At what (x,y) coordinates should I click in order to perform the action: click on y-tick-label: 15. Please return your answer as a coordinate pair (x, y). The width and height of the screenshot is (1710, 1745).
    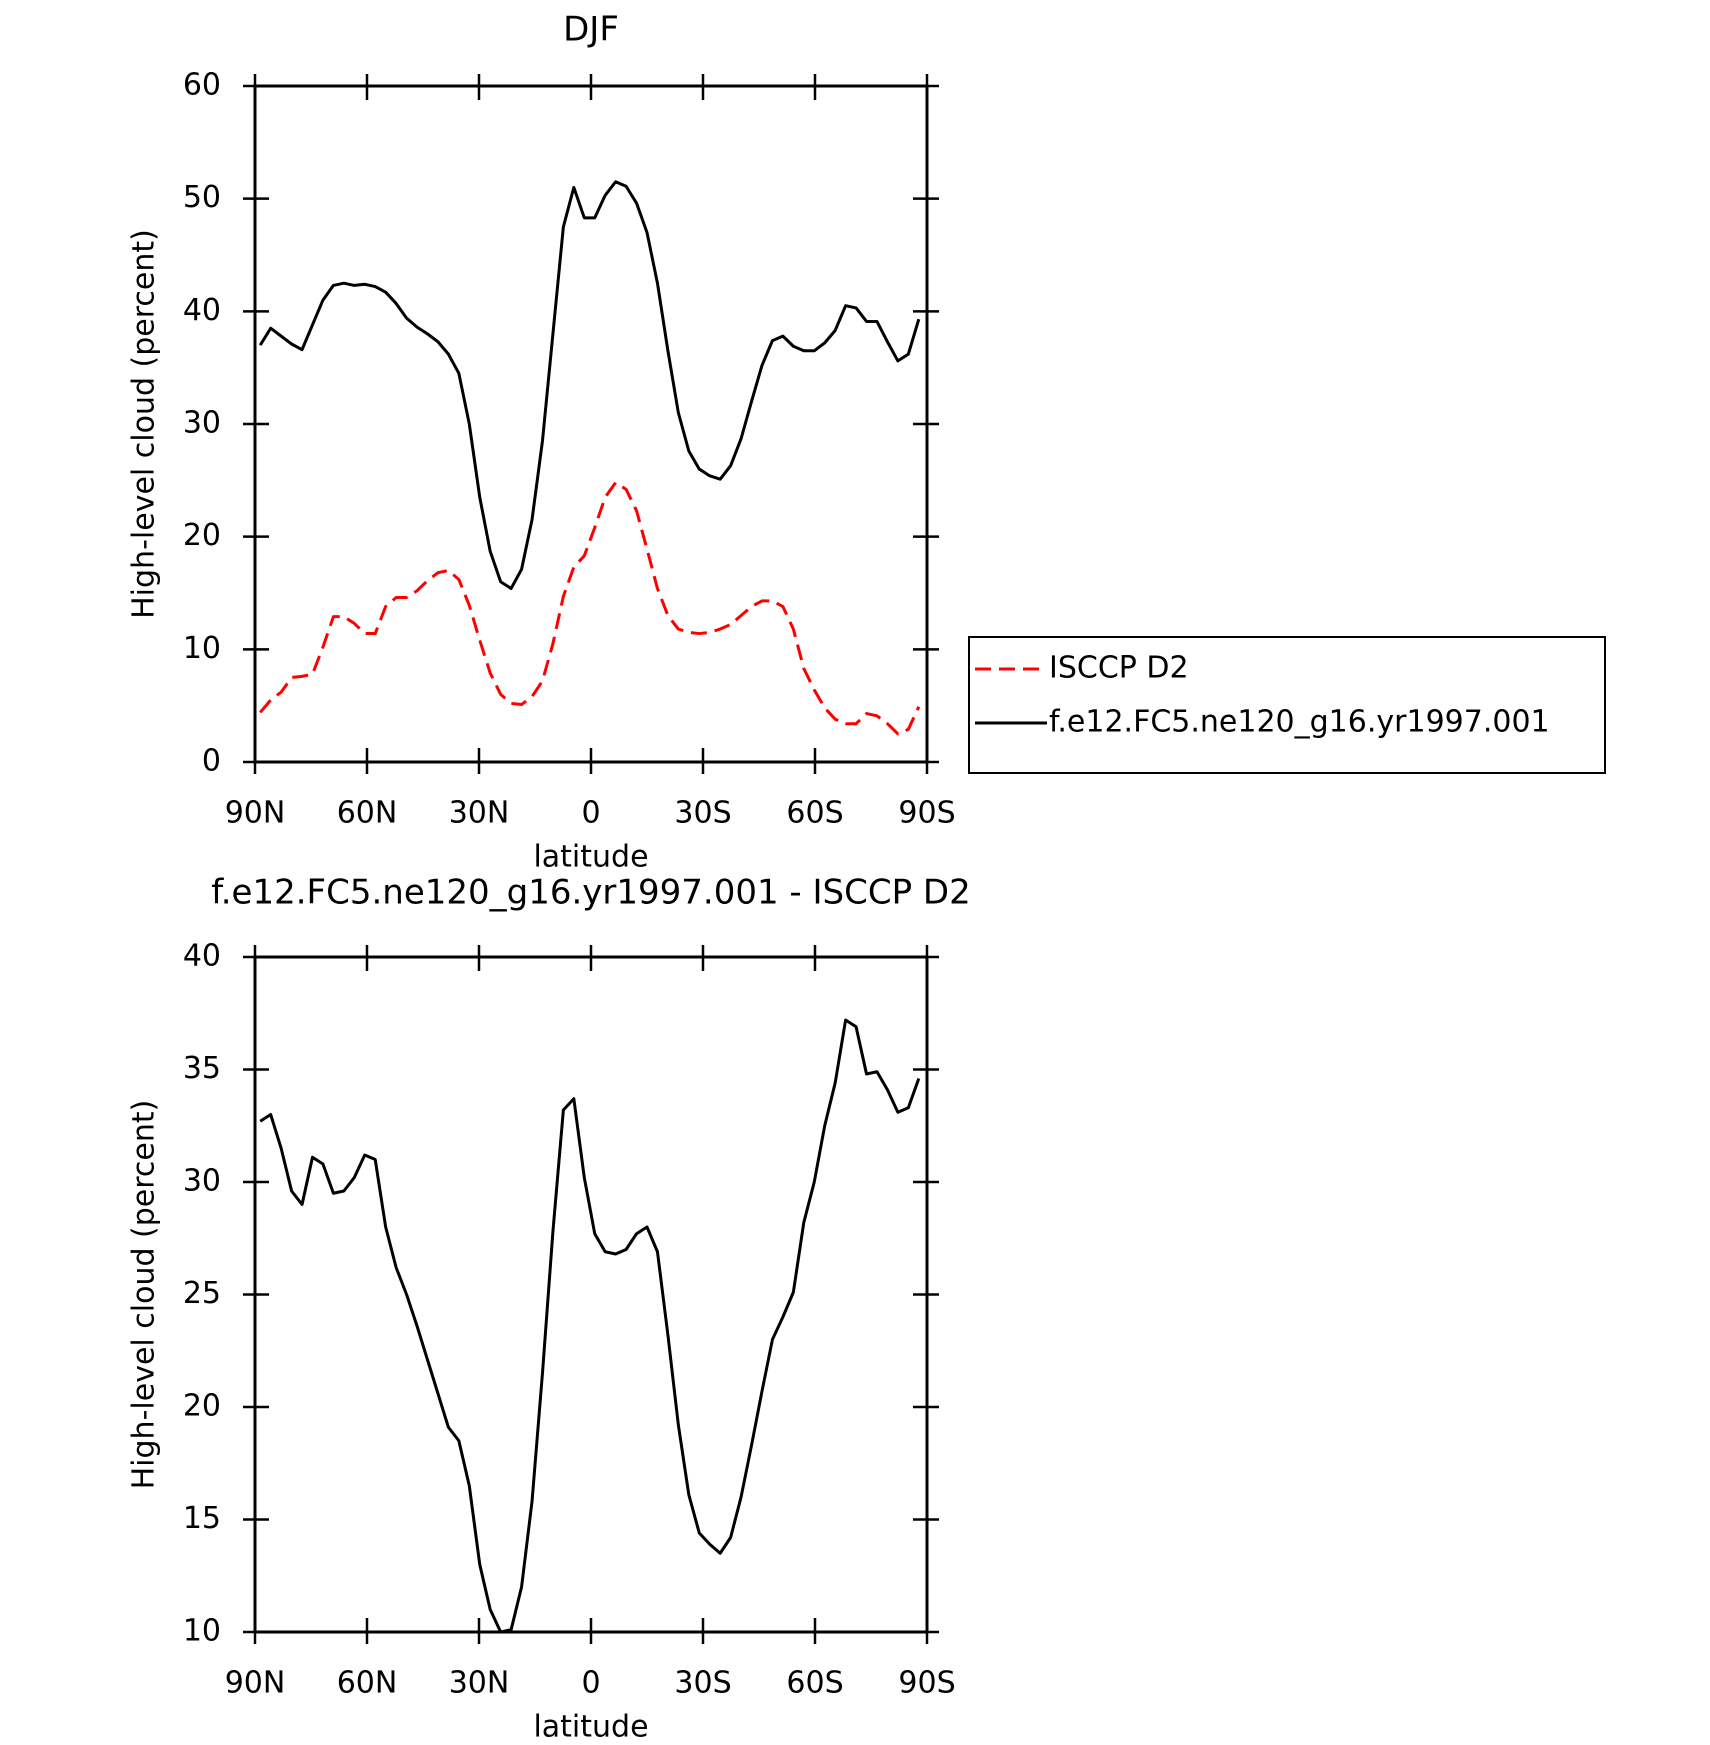
    Looking at the image, I should click on (202, 1518).